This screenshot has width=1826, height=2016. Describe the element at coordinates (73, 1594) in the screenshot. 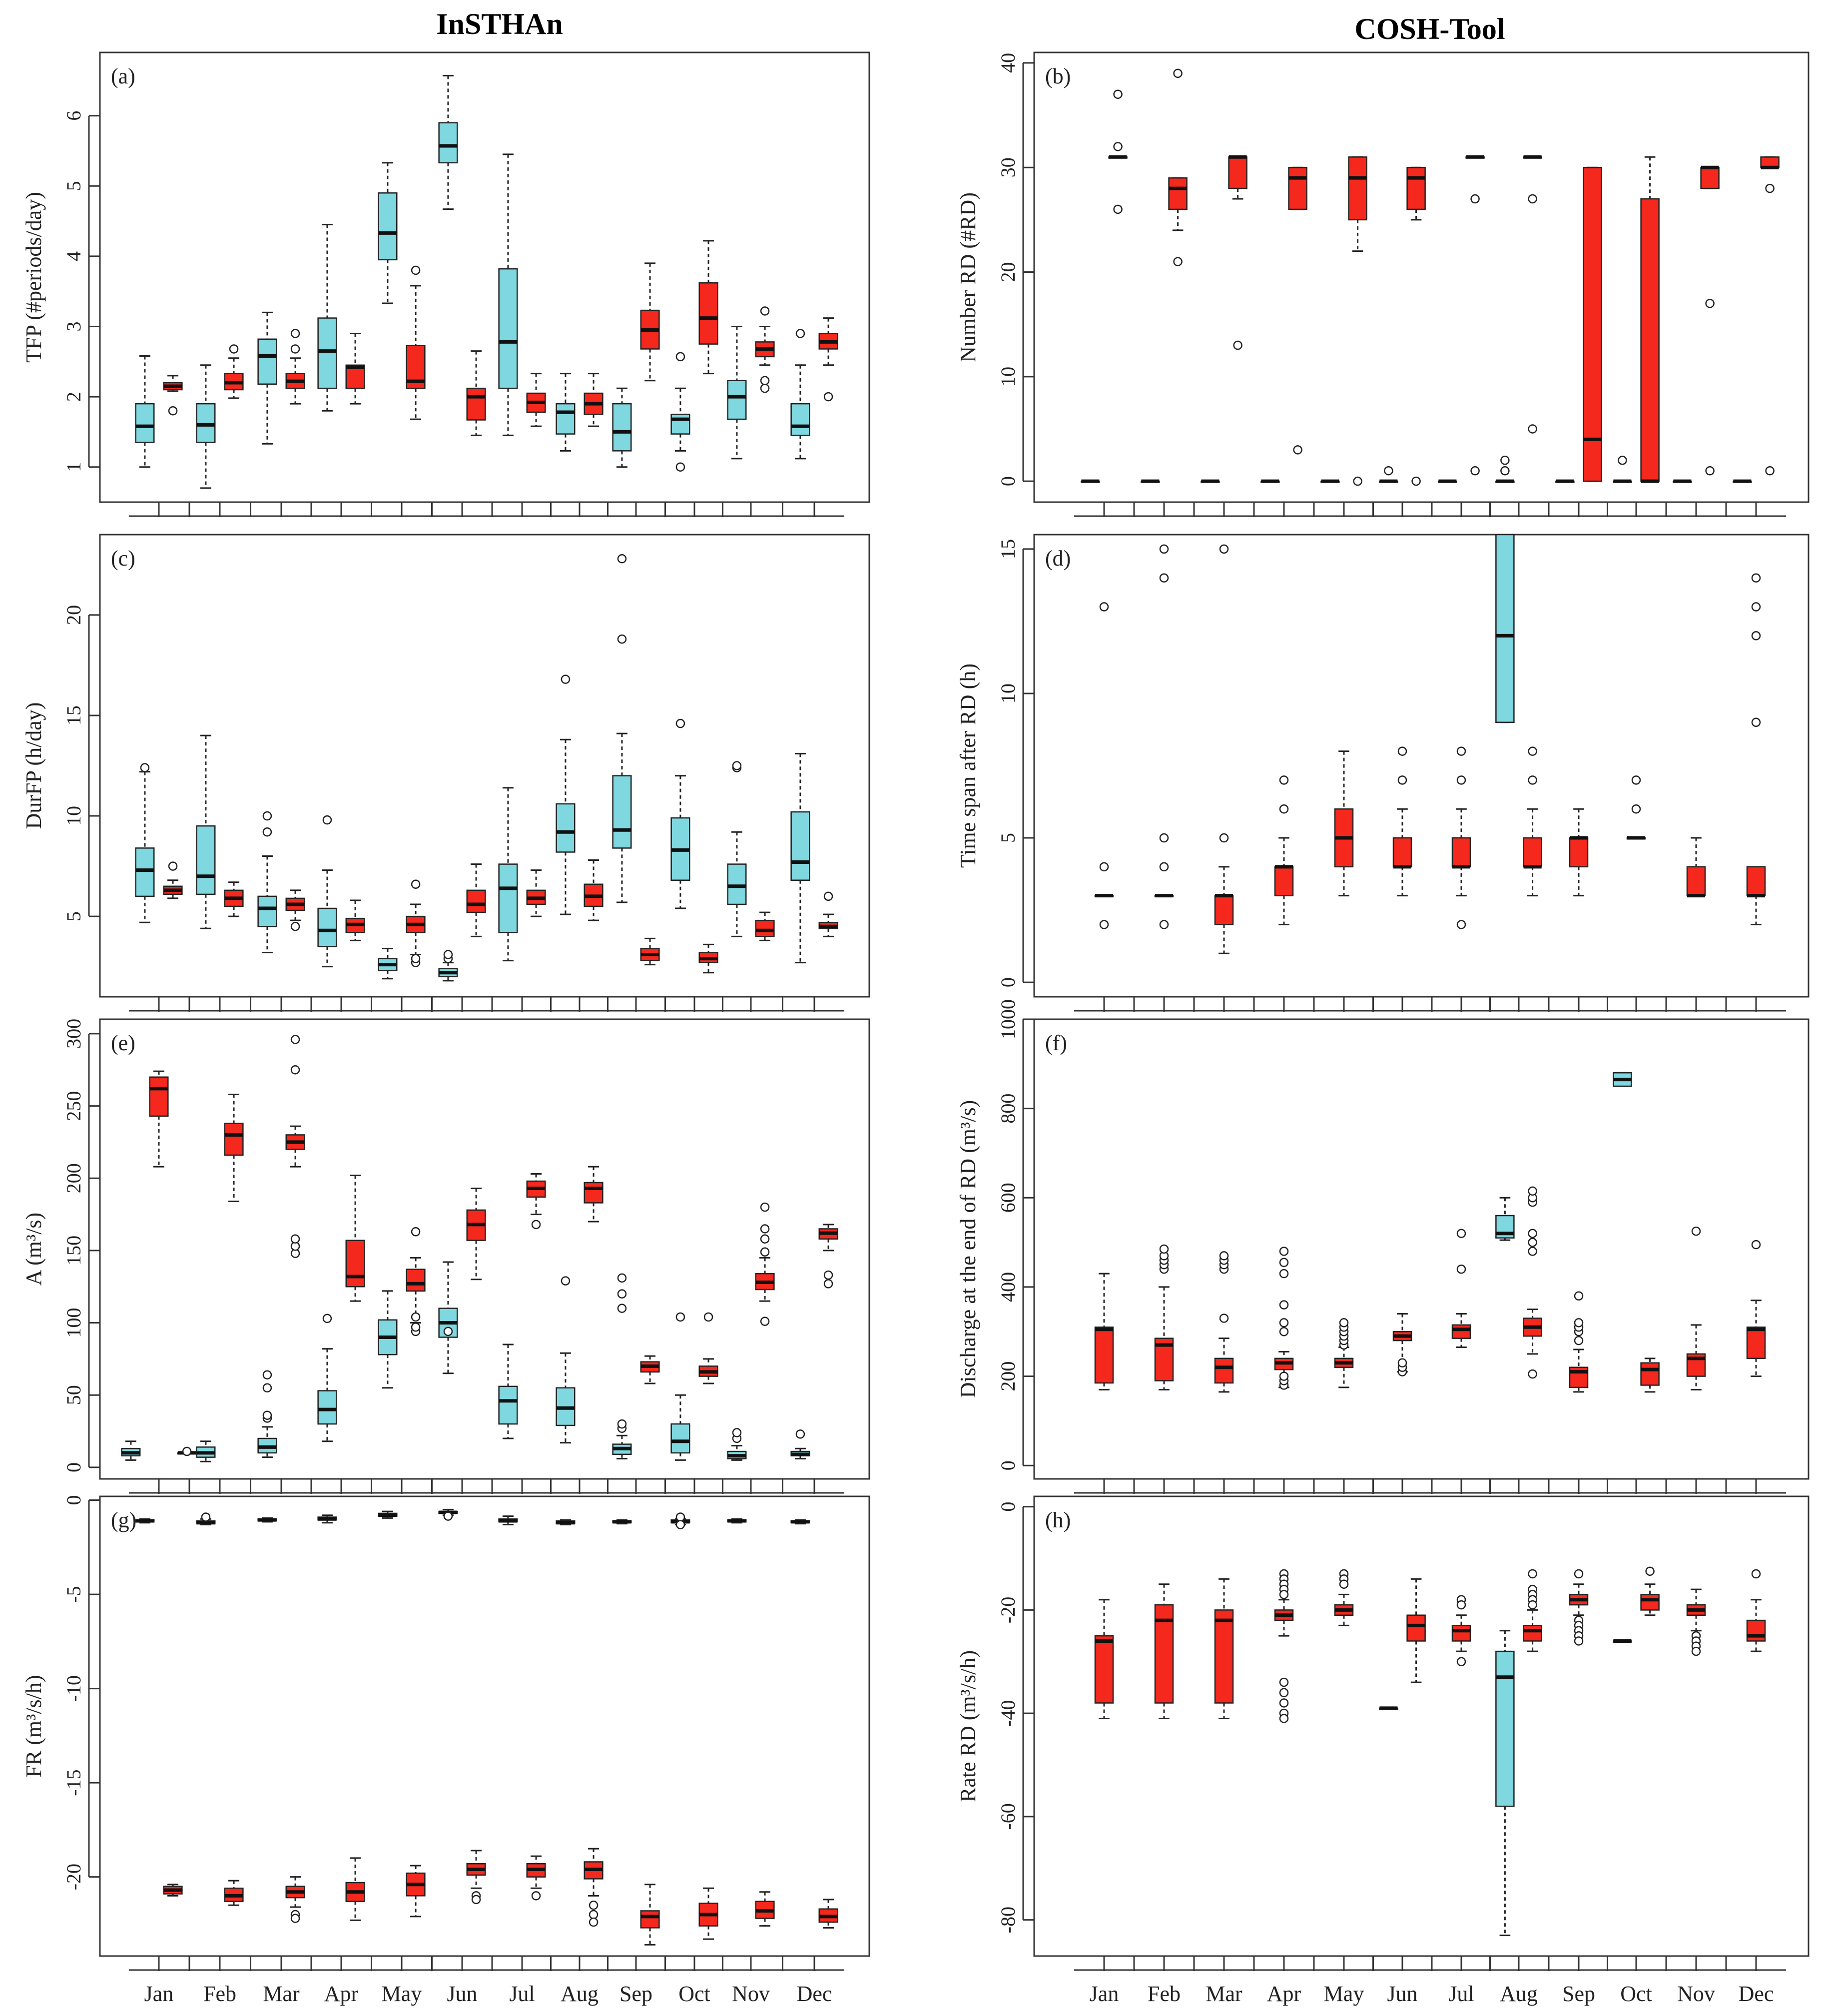

I see `y-tick-label: -5` at that location.